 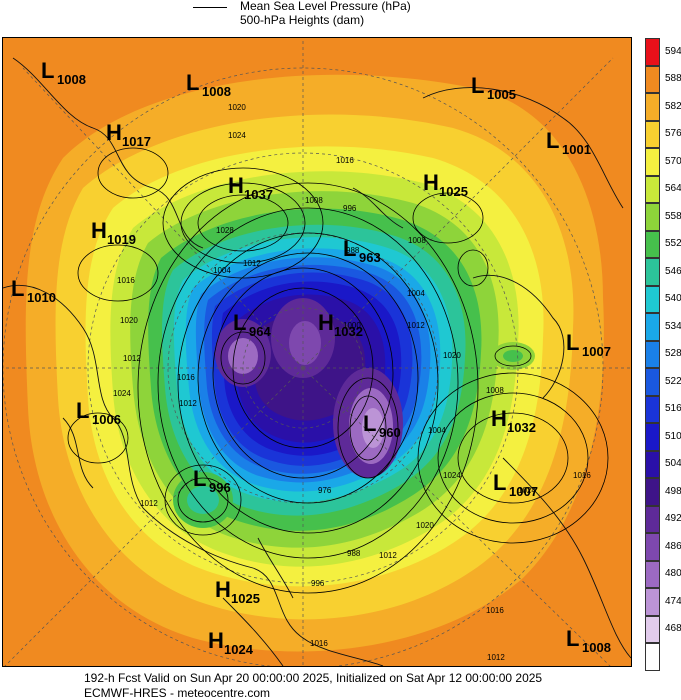 I want to click on pressure-system-value: 1001, so click(x=576, y=149).